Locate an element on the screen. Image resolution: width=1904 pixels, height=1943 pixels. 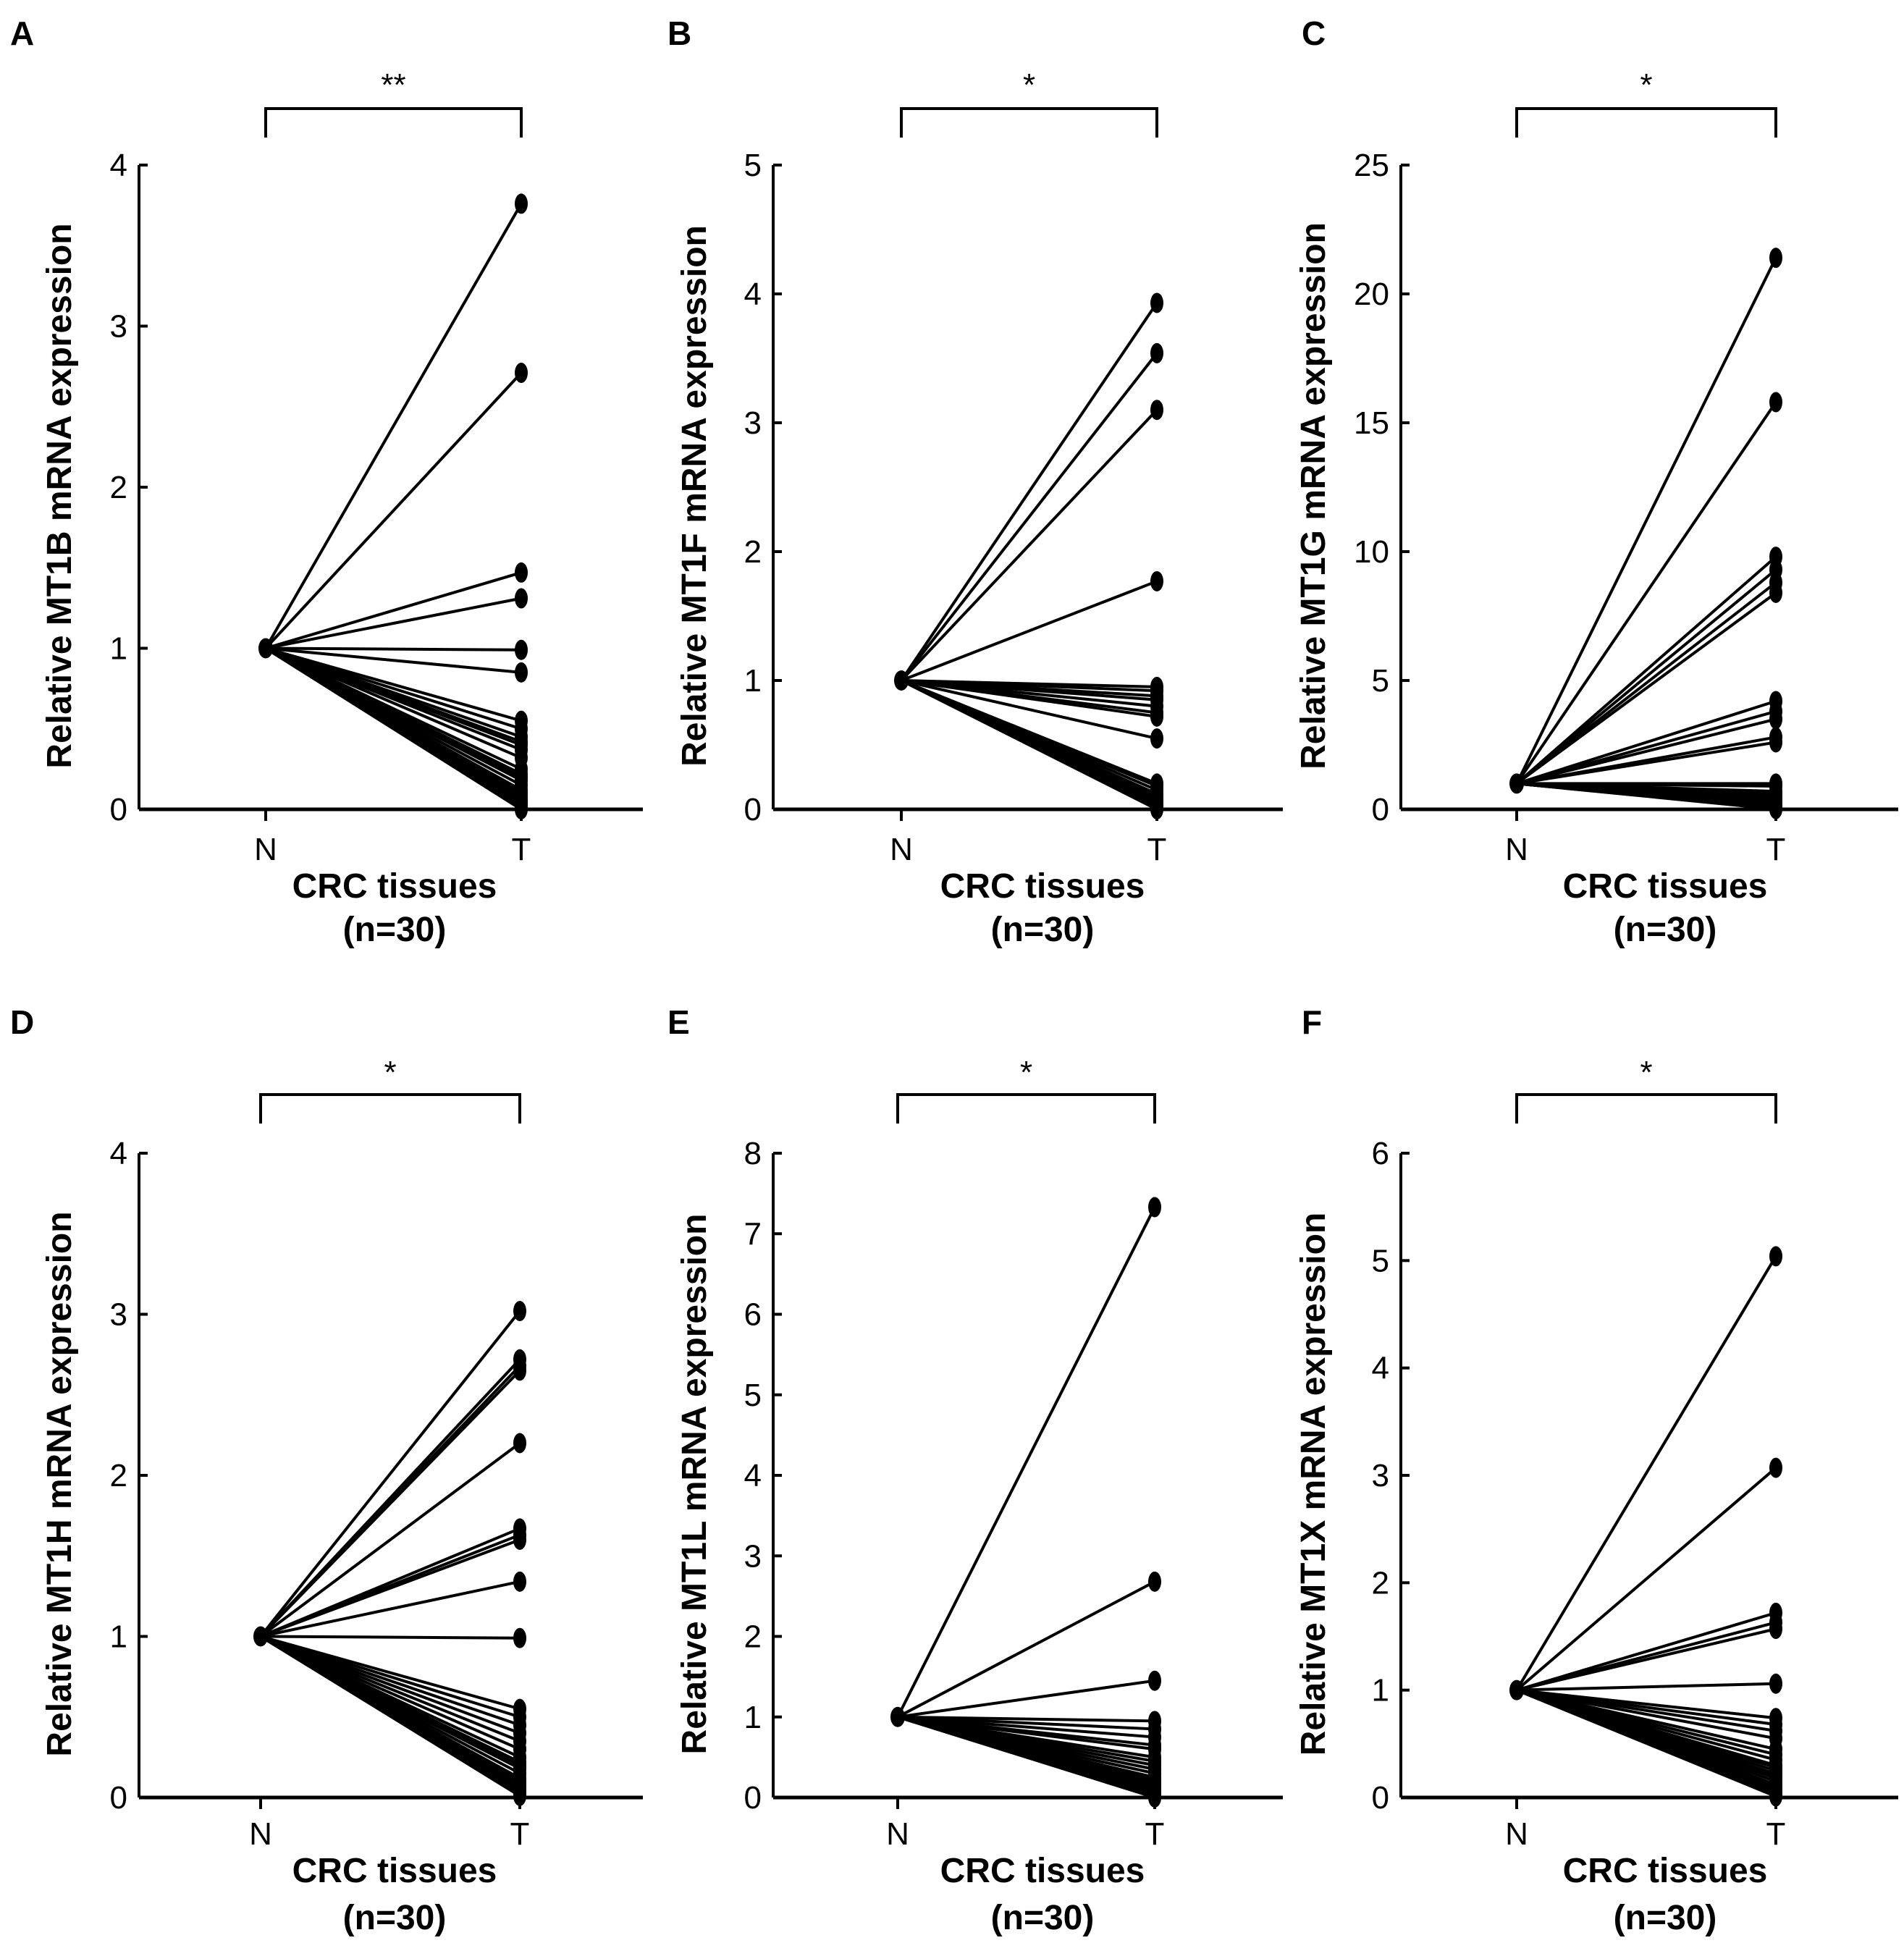
y-tick-label: 1 is located at coordinates (1380, 1691).